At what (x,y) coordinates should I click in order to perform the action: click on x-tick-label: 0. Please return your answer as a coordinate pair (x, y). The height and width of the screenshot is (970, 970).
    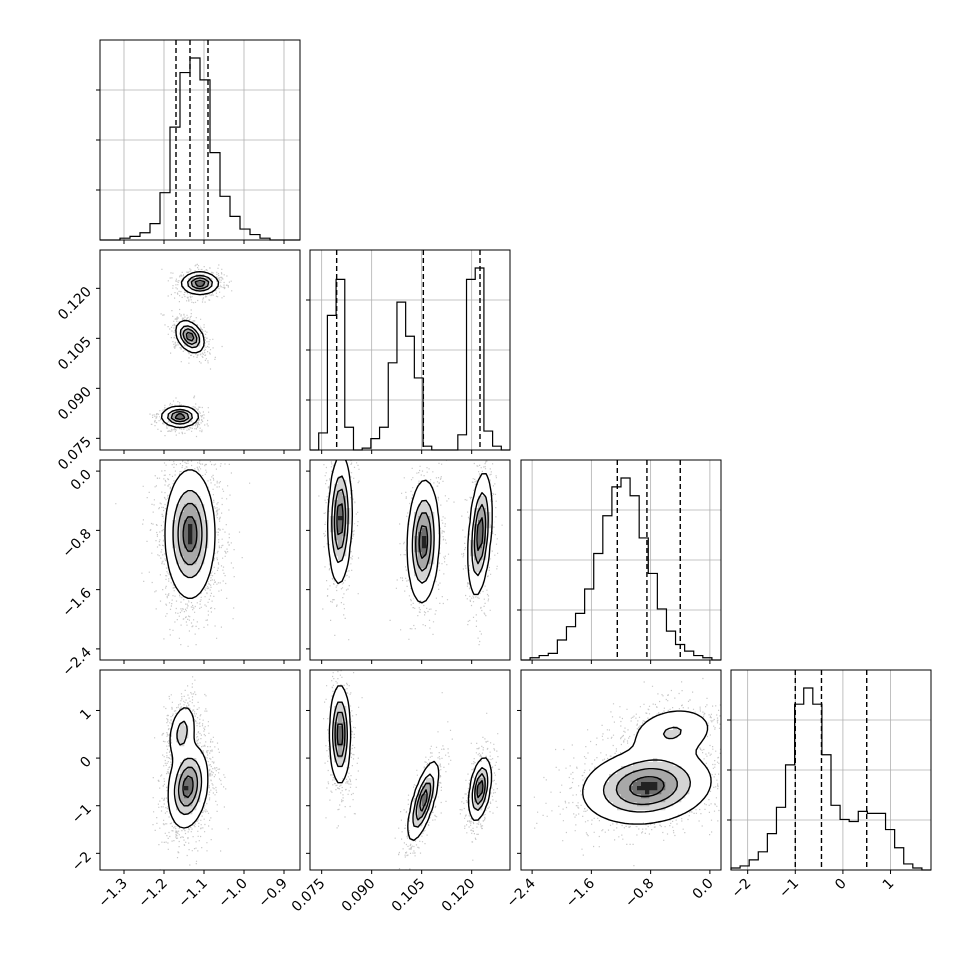
    Looking at the image, I should click on (841, 885).